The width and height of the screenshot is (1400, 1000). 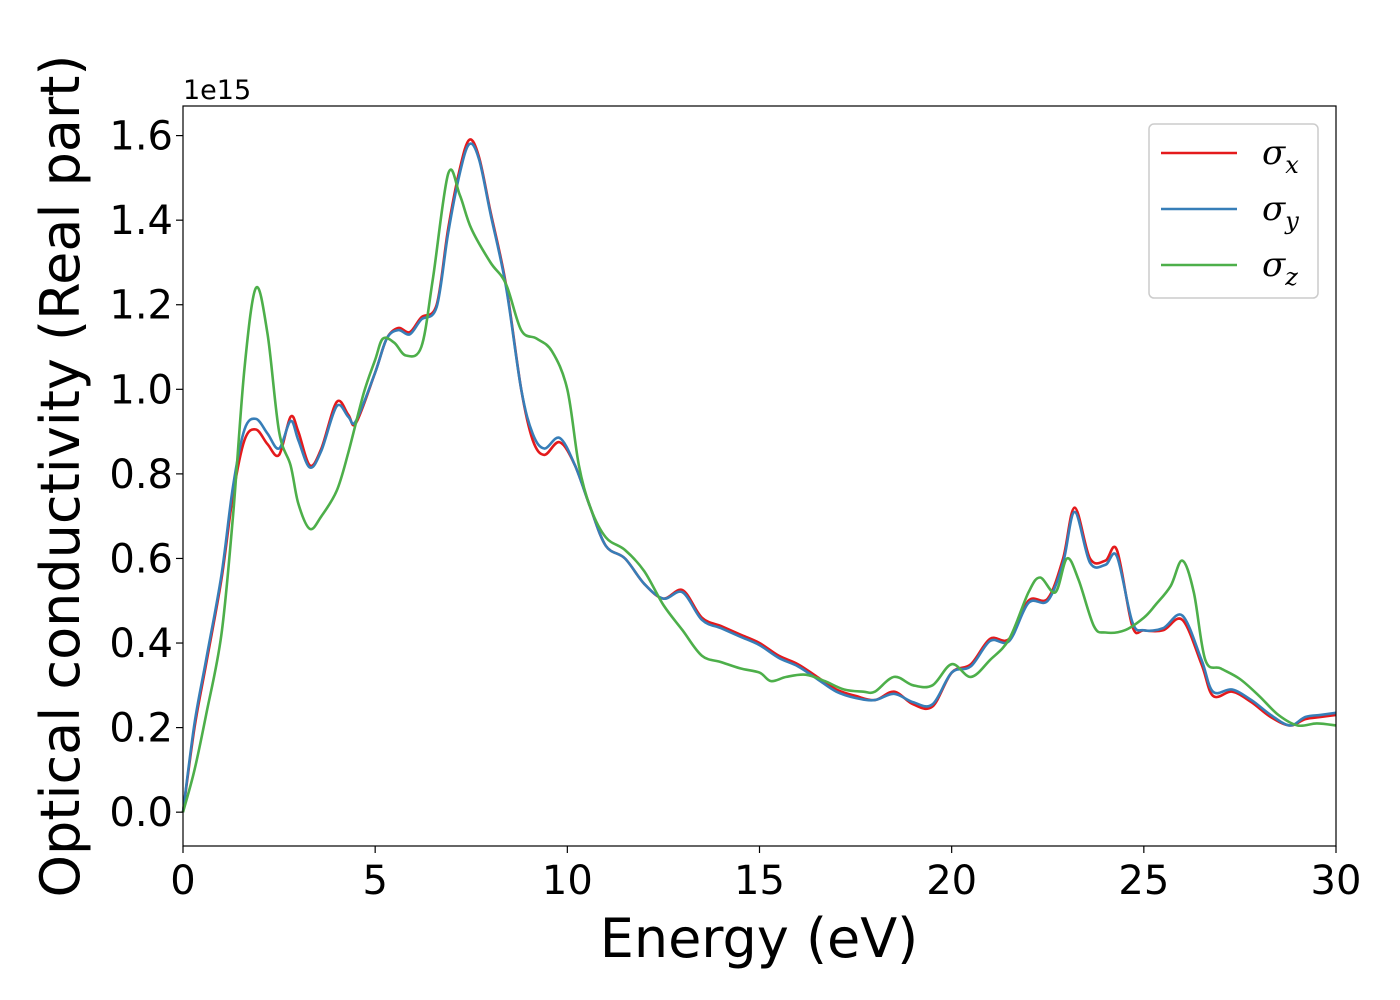 What do you see at coordinates (217, 90) in the screenshot?
I see `y-offset-label: 1e15` at bounding box center [217, 90].